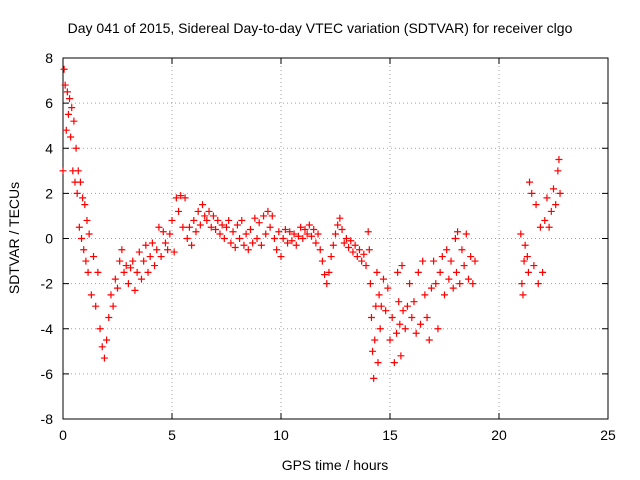 The image size is (640, 480). Describe the element at coordinates (499, 435) in the screenshot. I see `x-tick-label: 20` at that location.